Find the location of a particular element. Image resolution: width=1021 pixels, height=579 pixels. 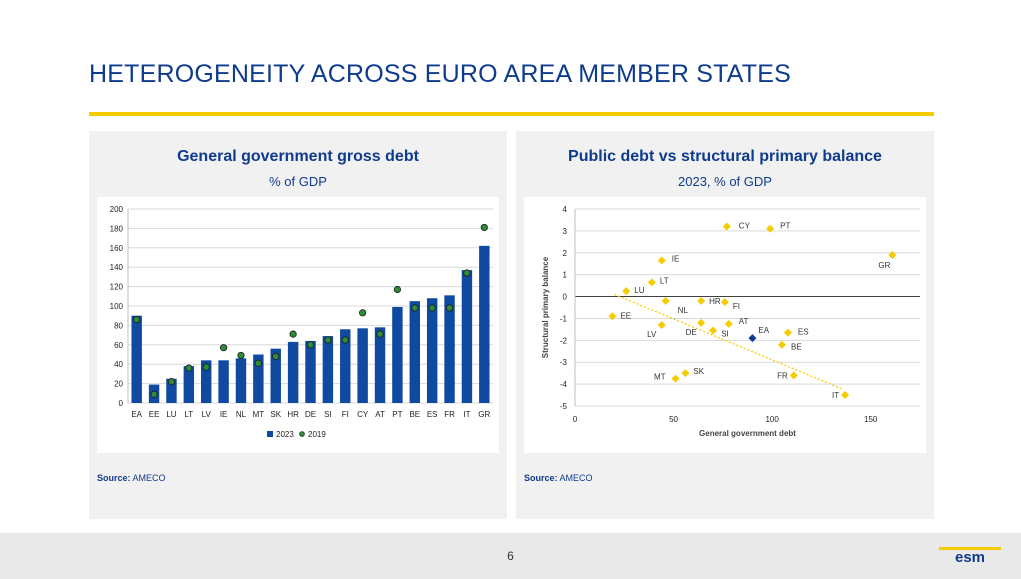

y-tick-label: 180 is located at coordinates (117, 228).